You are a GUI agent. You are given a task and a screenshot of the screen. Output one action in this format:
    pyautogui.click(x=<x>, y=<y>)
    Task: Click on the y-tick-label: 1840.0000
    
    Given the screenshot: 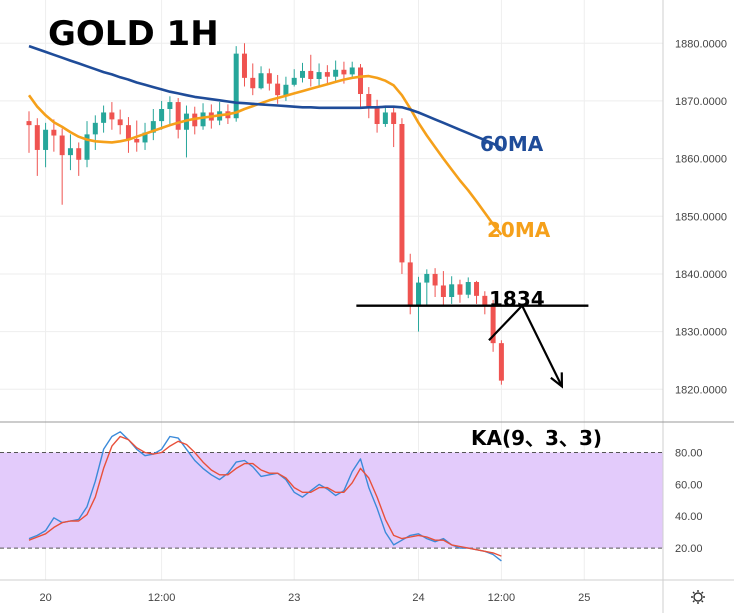 What is the action you would take?
    pyautogui.click(x=701, y=275)
    